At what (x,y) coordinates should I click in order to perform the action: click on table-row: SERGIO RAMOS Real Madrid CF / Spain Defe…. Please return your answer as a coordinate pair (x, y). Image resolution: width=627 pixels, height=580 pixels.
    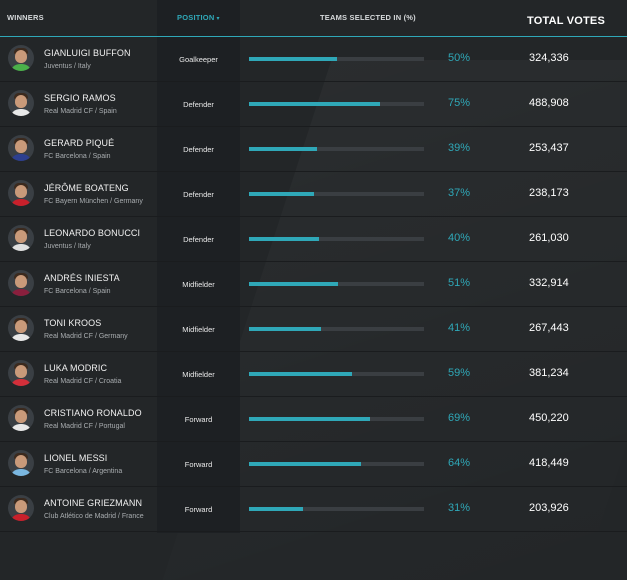
    Looking at the image, I should click on (313, 104).